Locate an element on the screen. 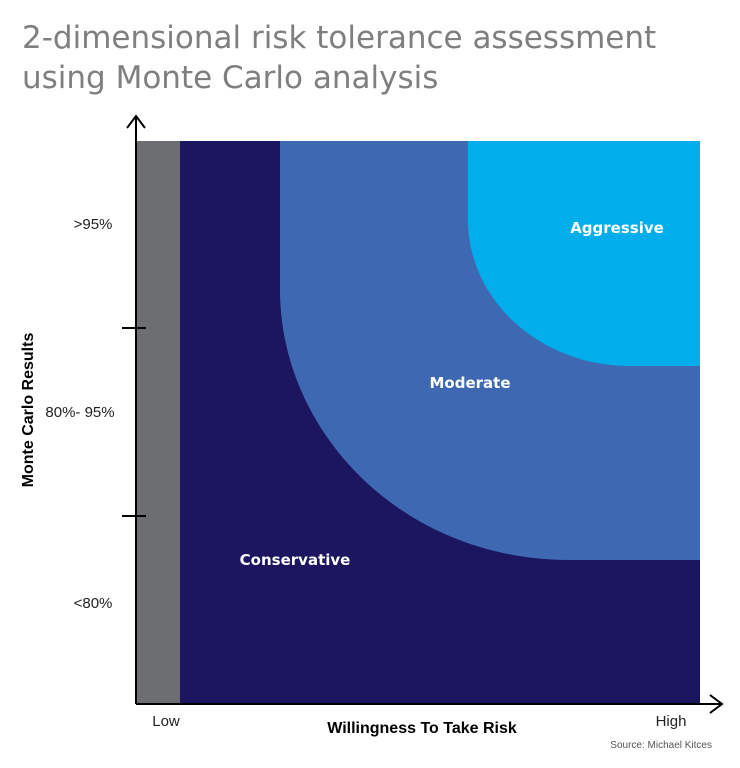 The height and width of the screenshot is (768, 740). title-line-2: using Monte Carlo analysis is located at coordinates (230, 78).